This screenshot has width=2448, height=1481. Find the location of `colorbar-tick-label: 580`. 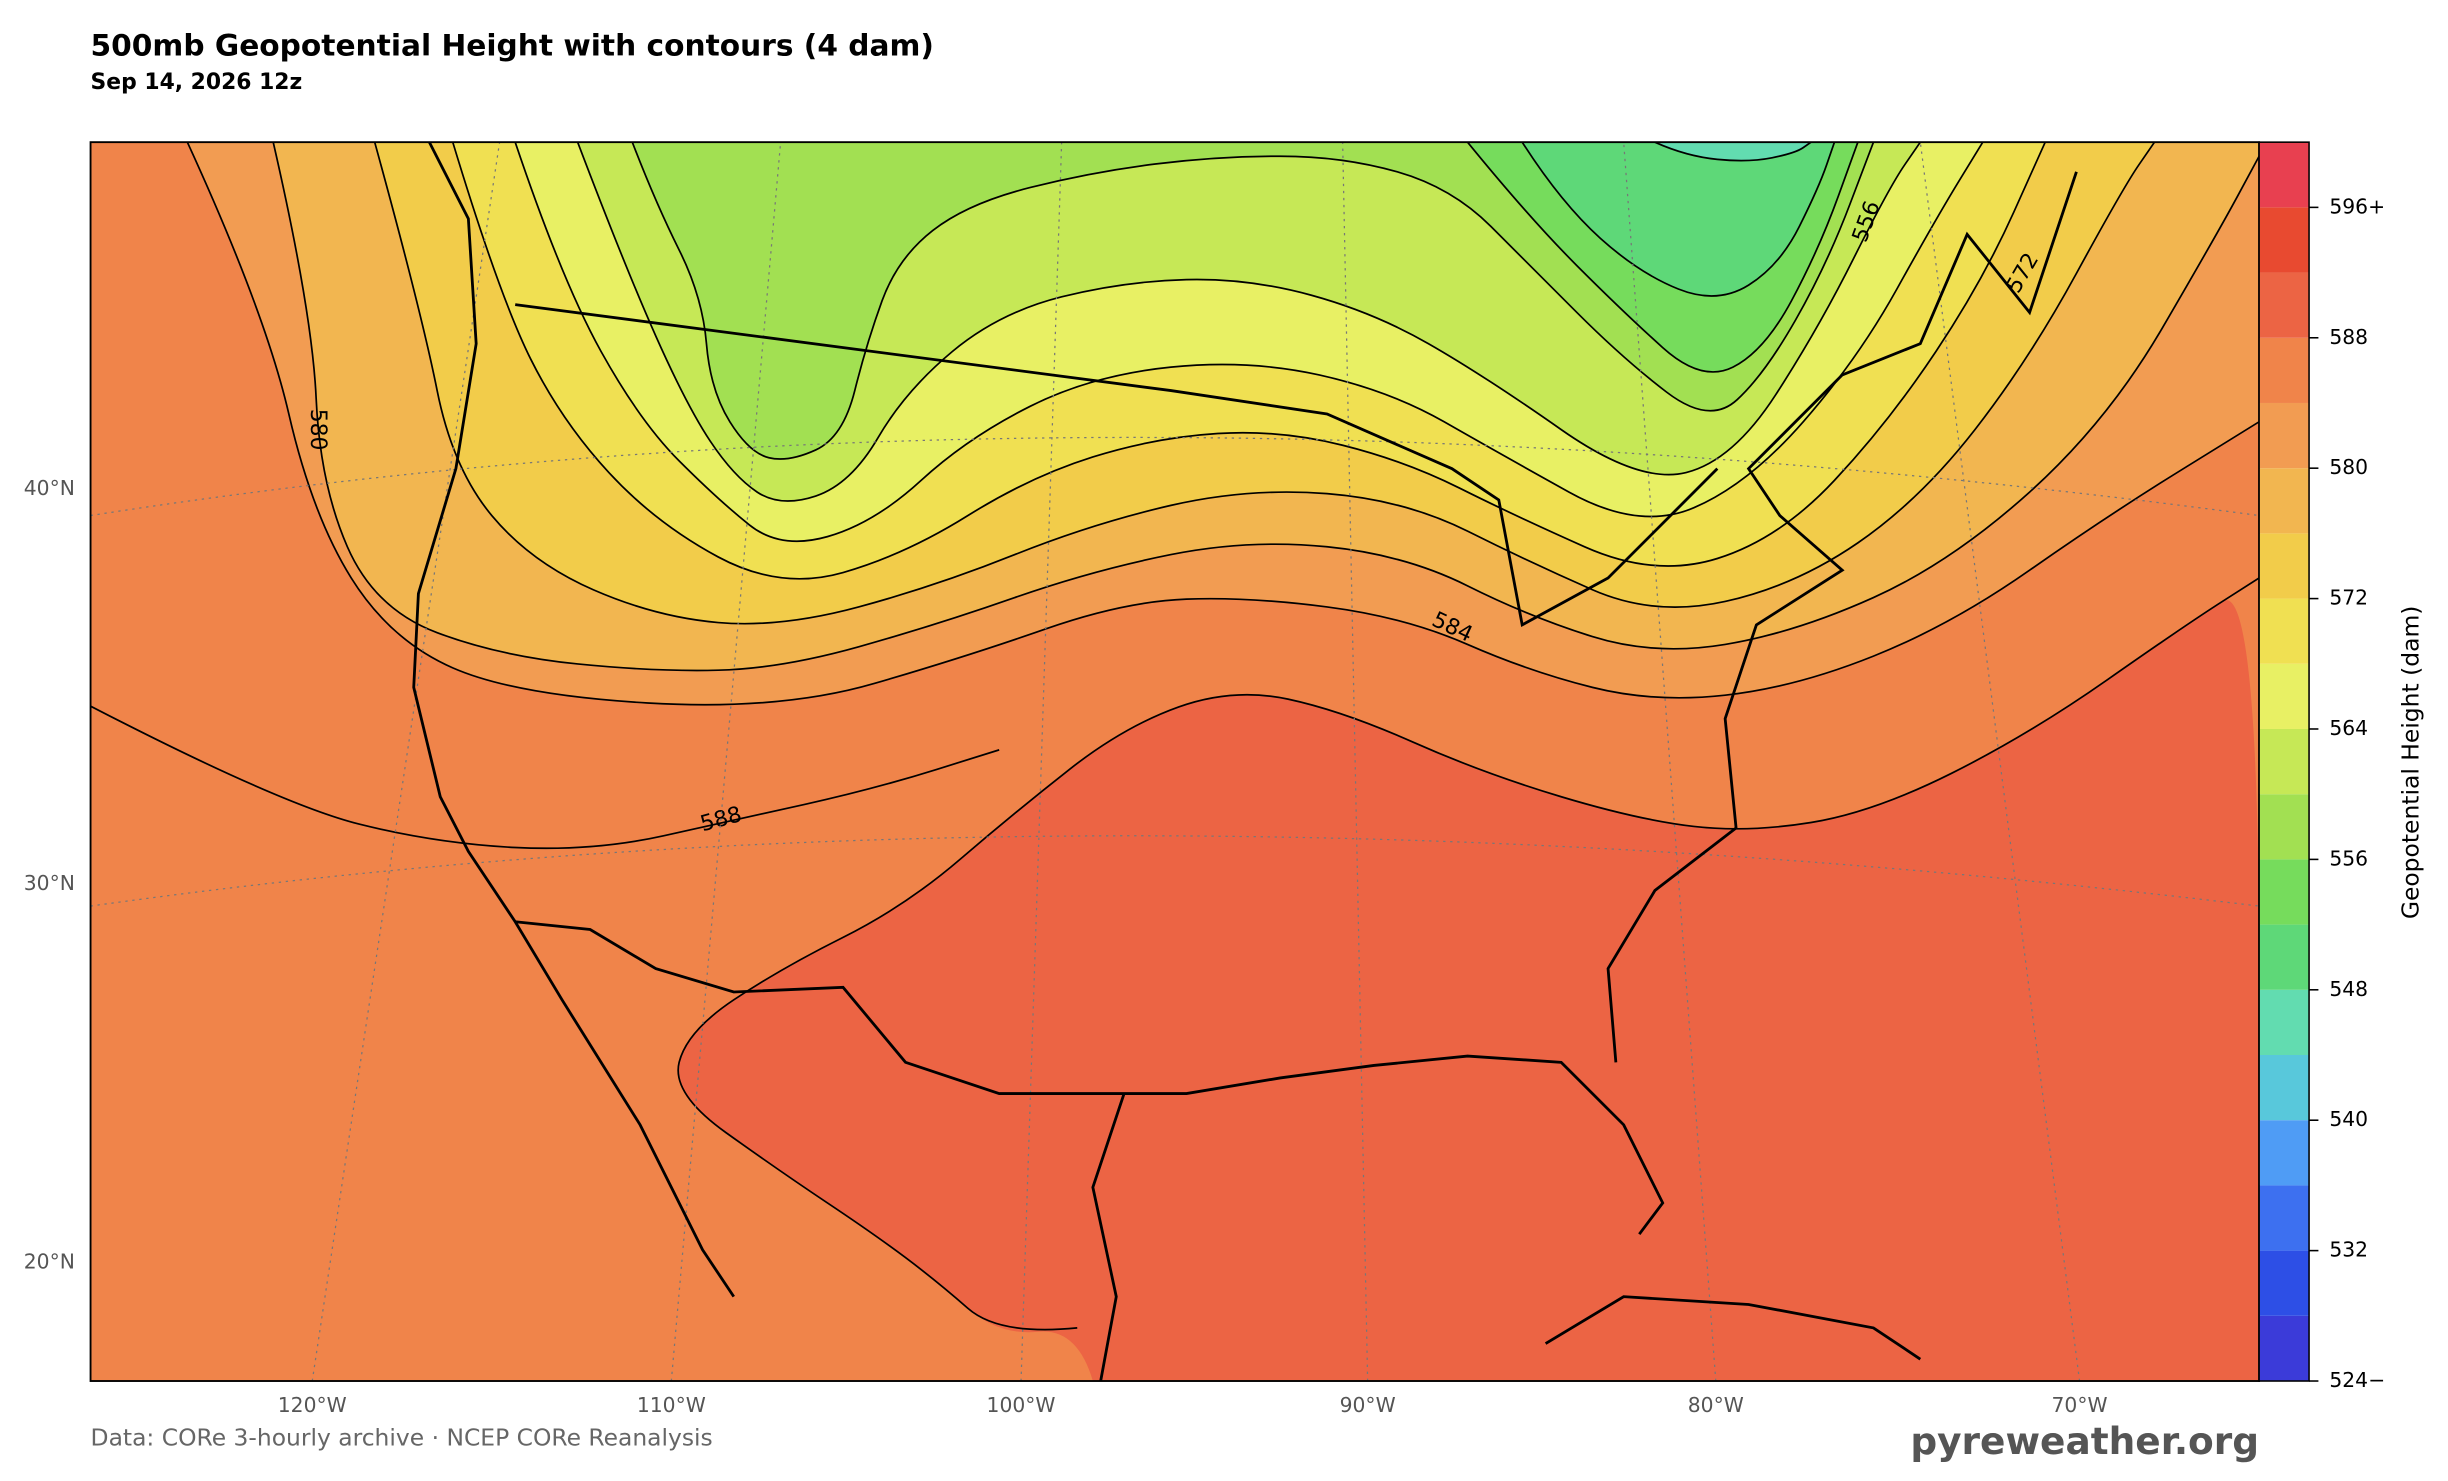

colorbar-tick-label: 580 is located at coordinates (2348, 467).